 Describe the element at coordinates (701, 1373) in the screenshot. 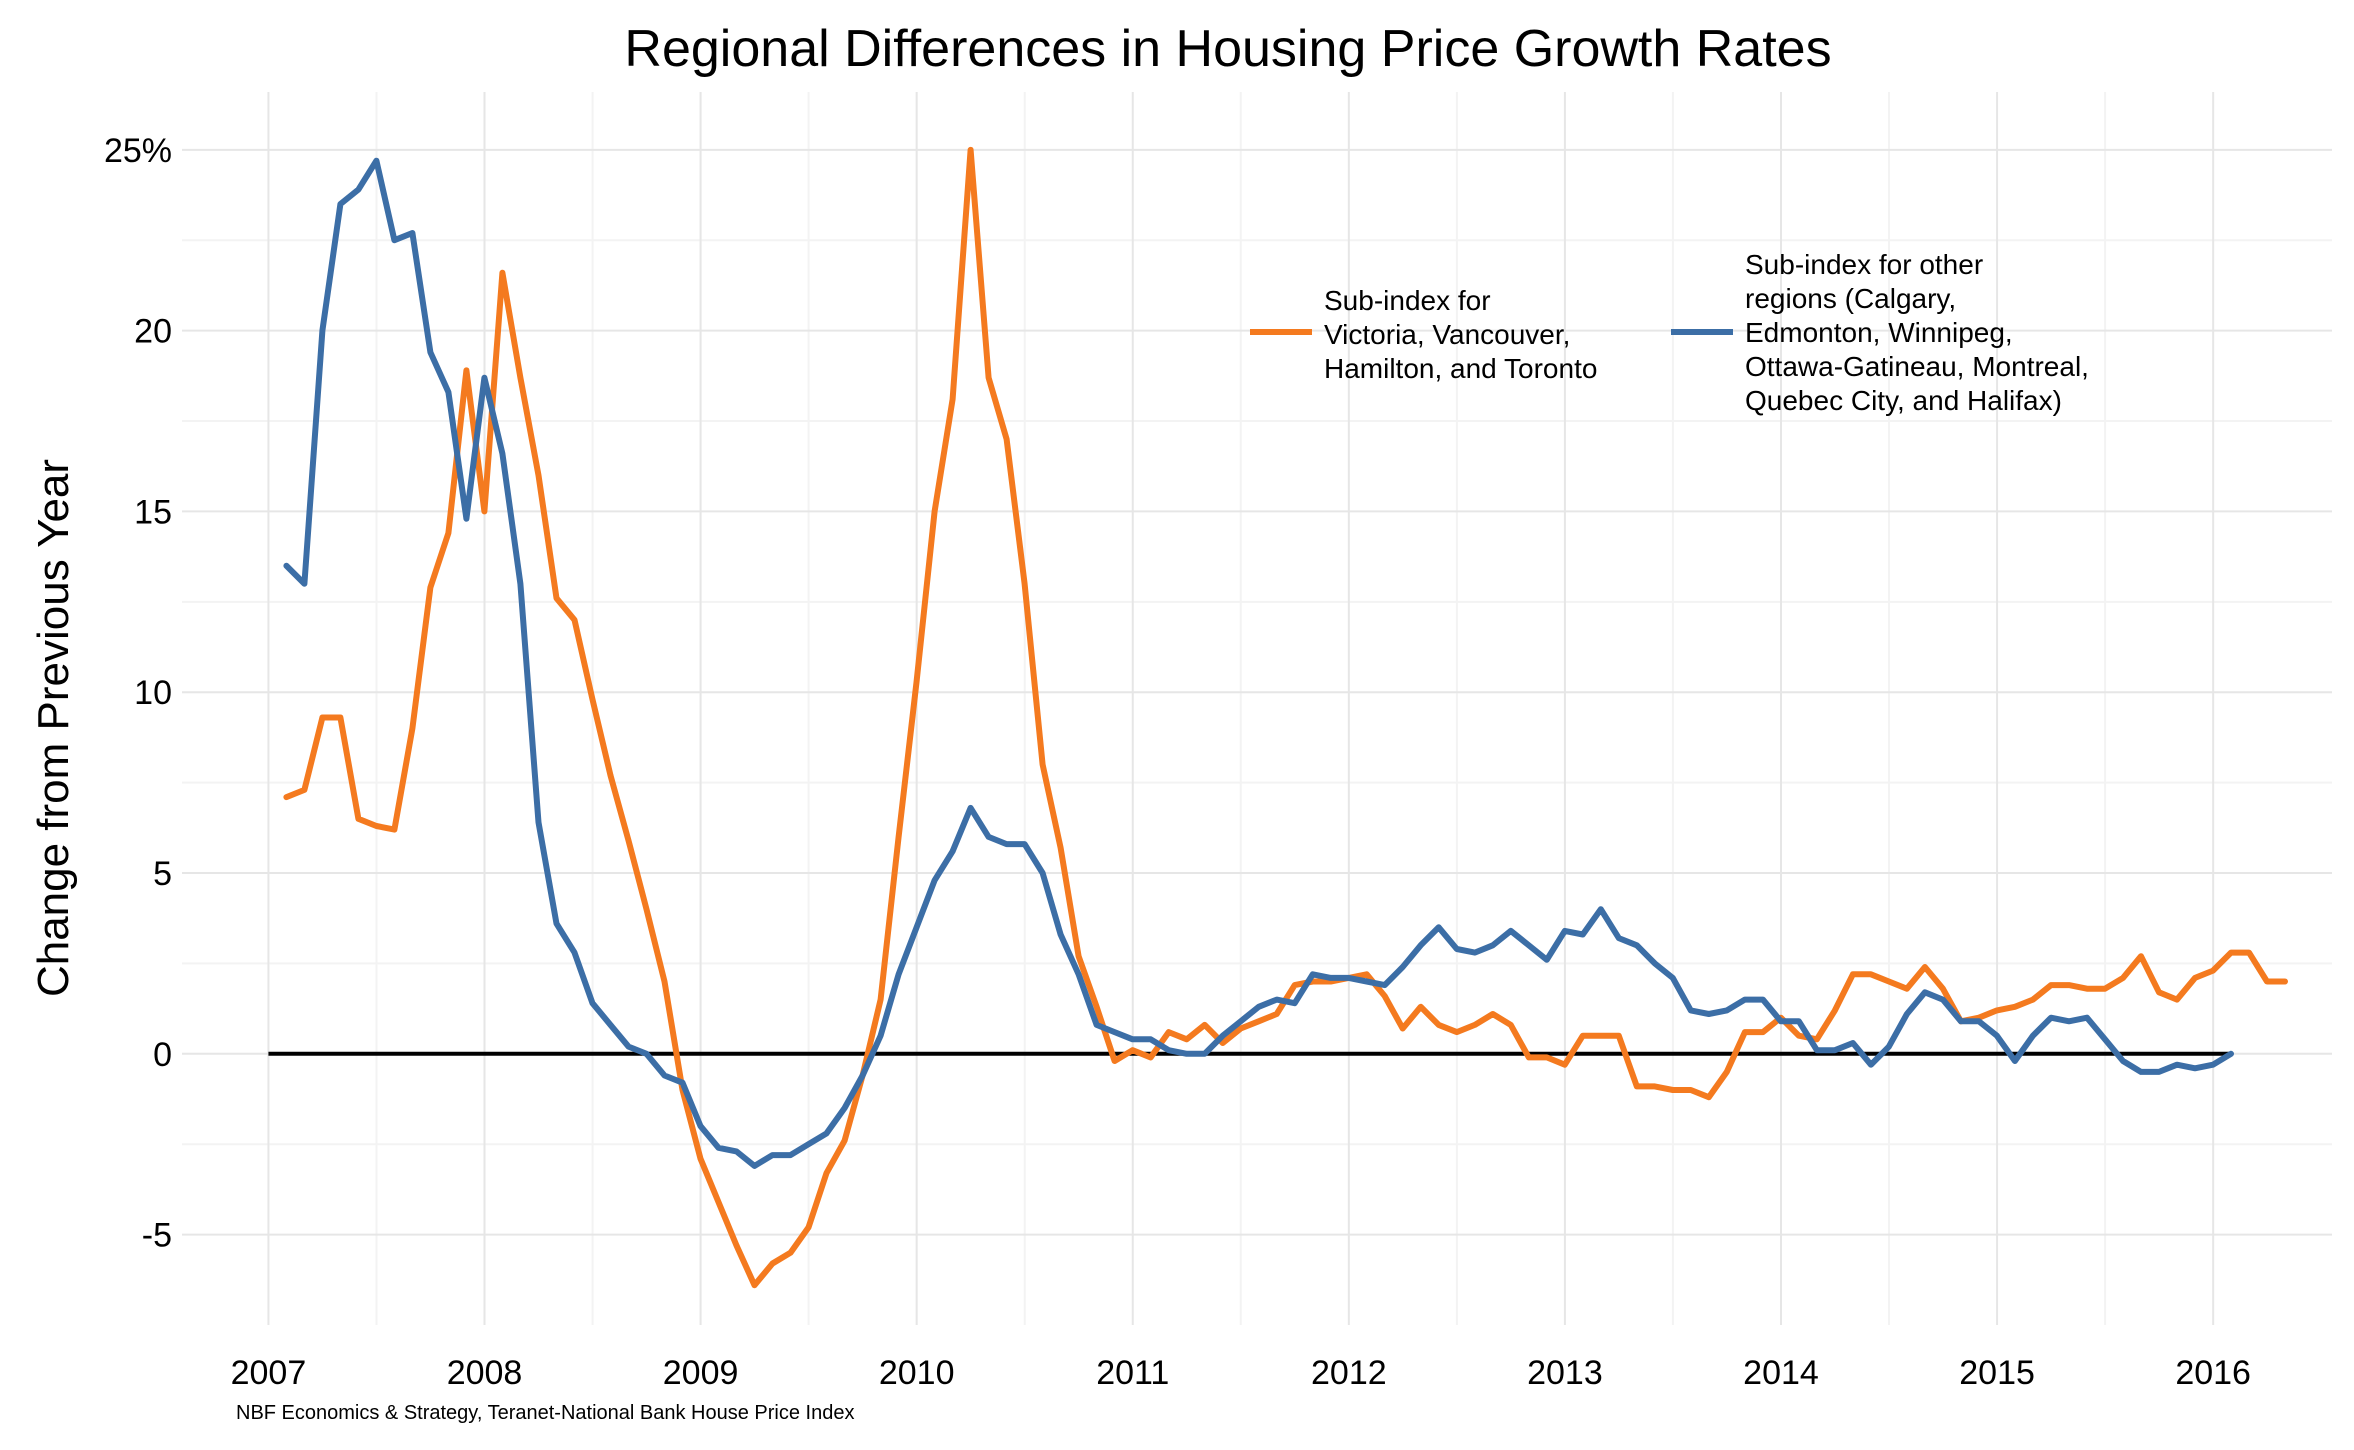

I see `x-tick-label: 2009` at that location.